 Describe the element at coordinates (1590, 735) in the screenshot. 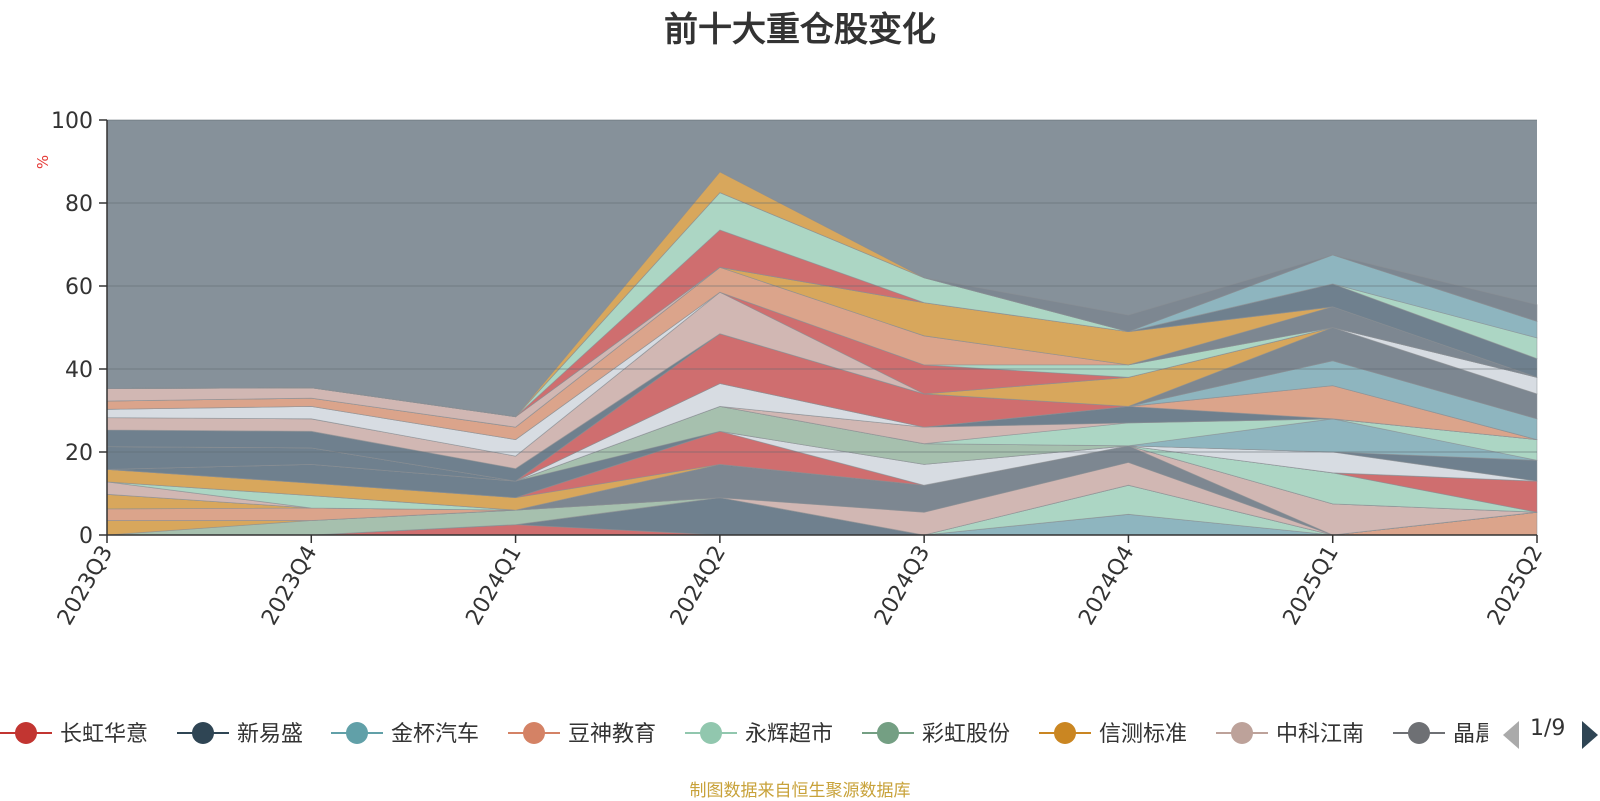

I see `legend-next-page-icon` at that location.